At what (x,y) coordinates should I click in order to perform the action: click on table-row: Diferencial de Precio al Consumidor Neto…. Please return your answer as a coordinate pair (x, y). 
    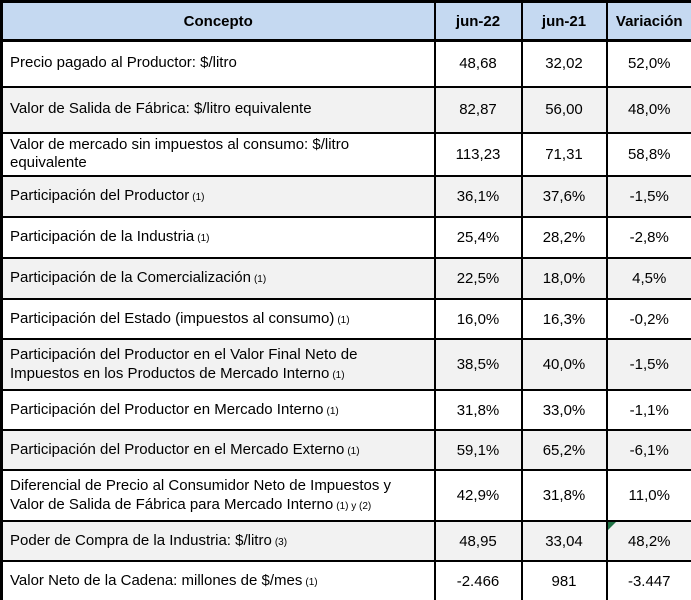
    Looking at the image, I should click on (345, 495).